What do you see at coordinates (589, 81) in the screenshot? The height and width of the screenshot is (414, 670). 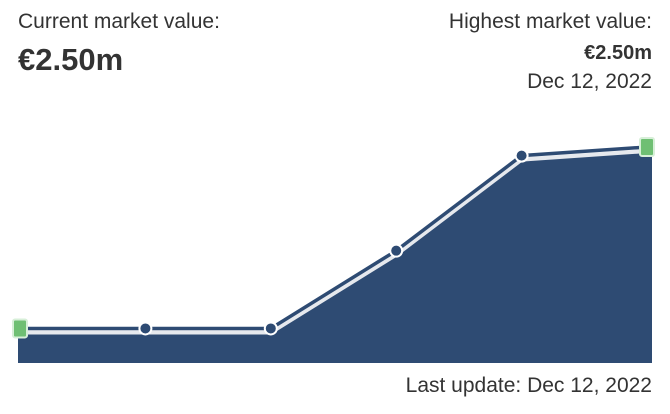 I see `highest-date: Dec 12, 2022` at bounding box center [589, 81].